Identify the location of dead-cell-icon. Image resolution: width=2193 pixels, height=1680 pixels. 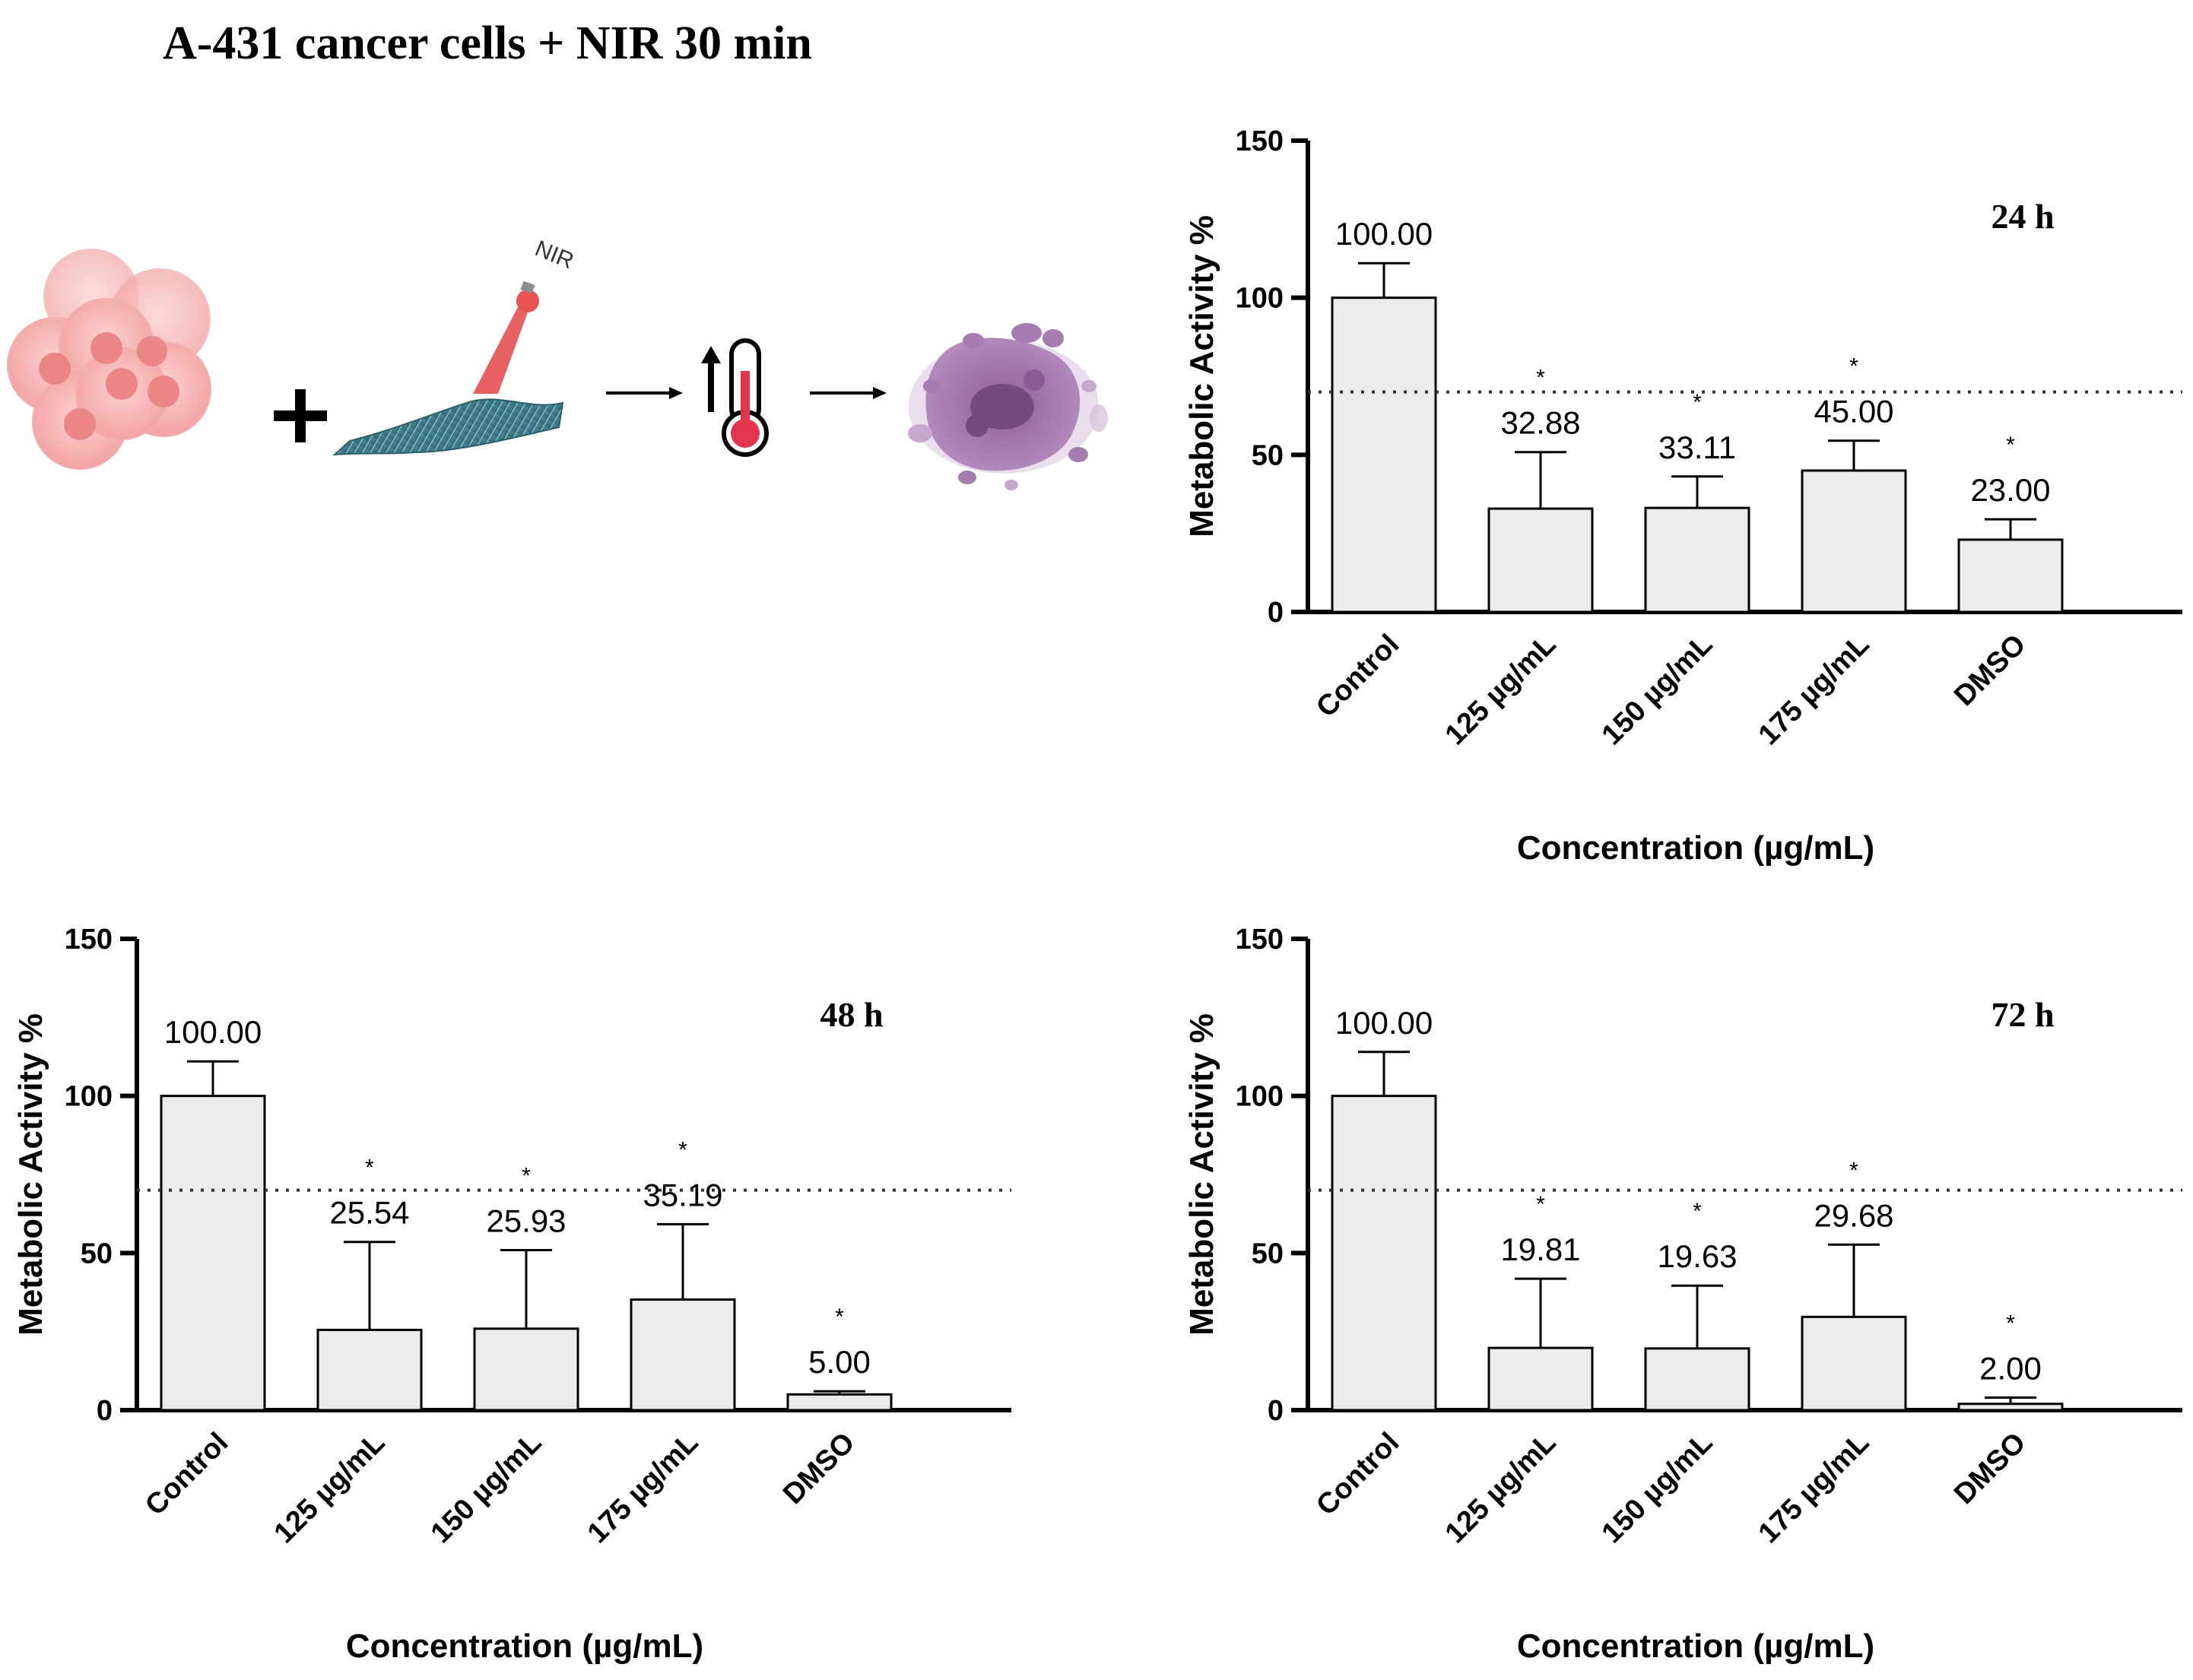
(1008, 406).